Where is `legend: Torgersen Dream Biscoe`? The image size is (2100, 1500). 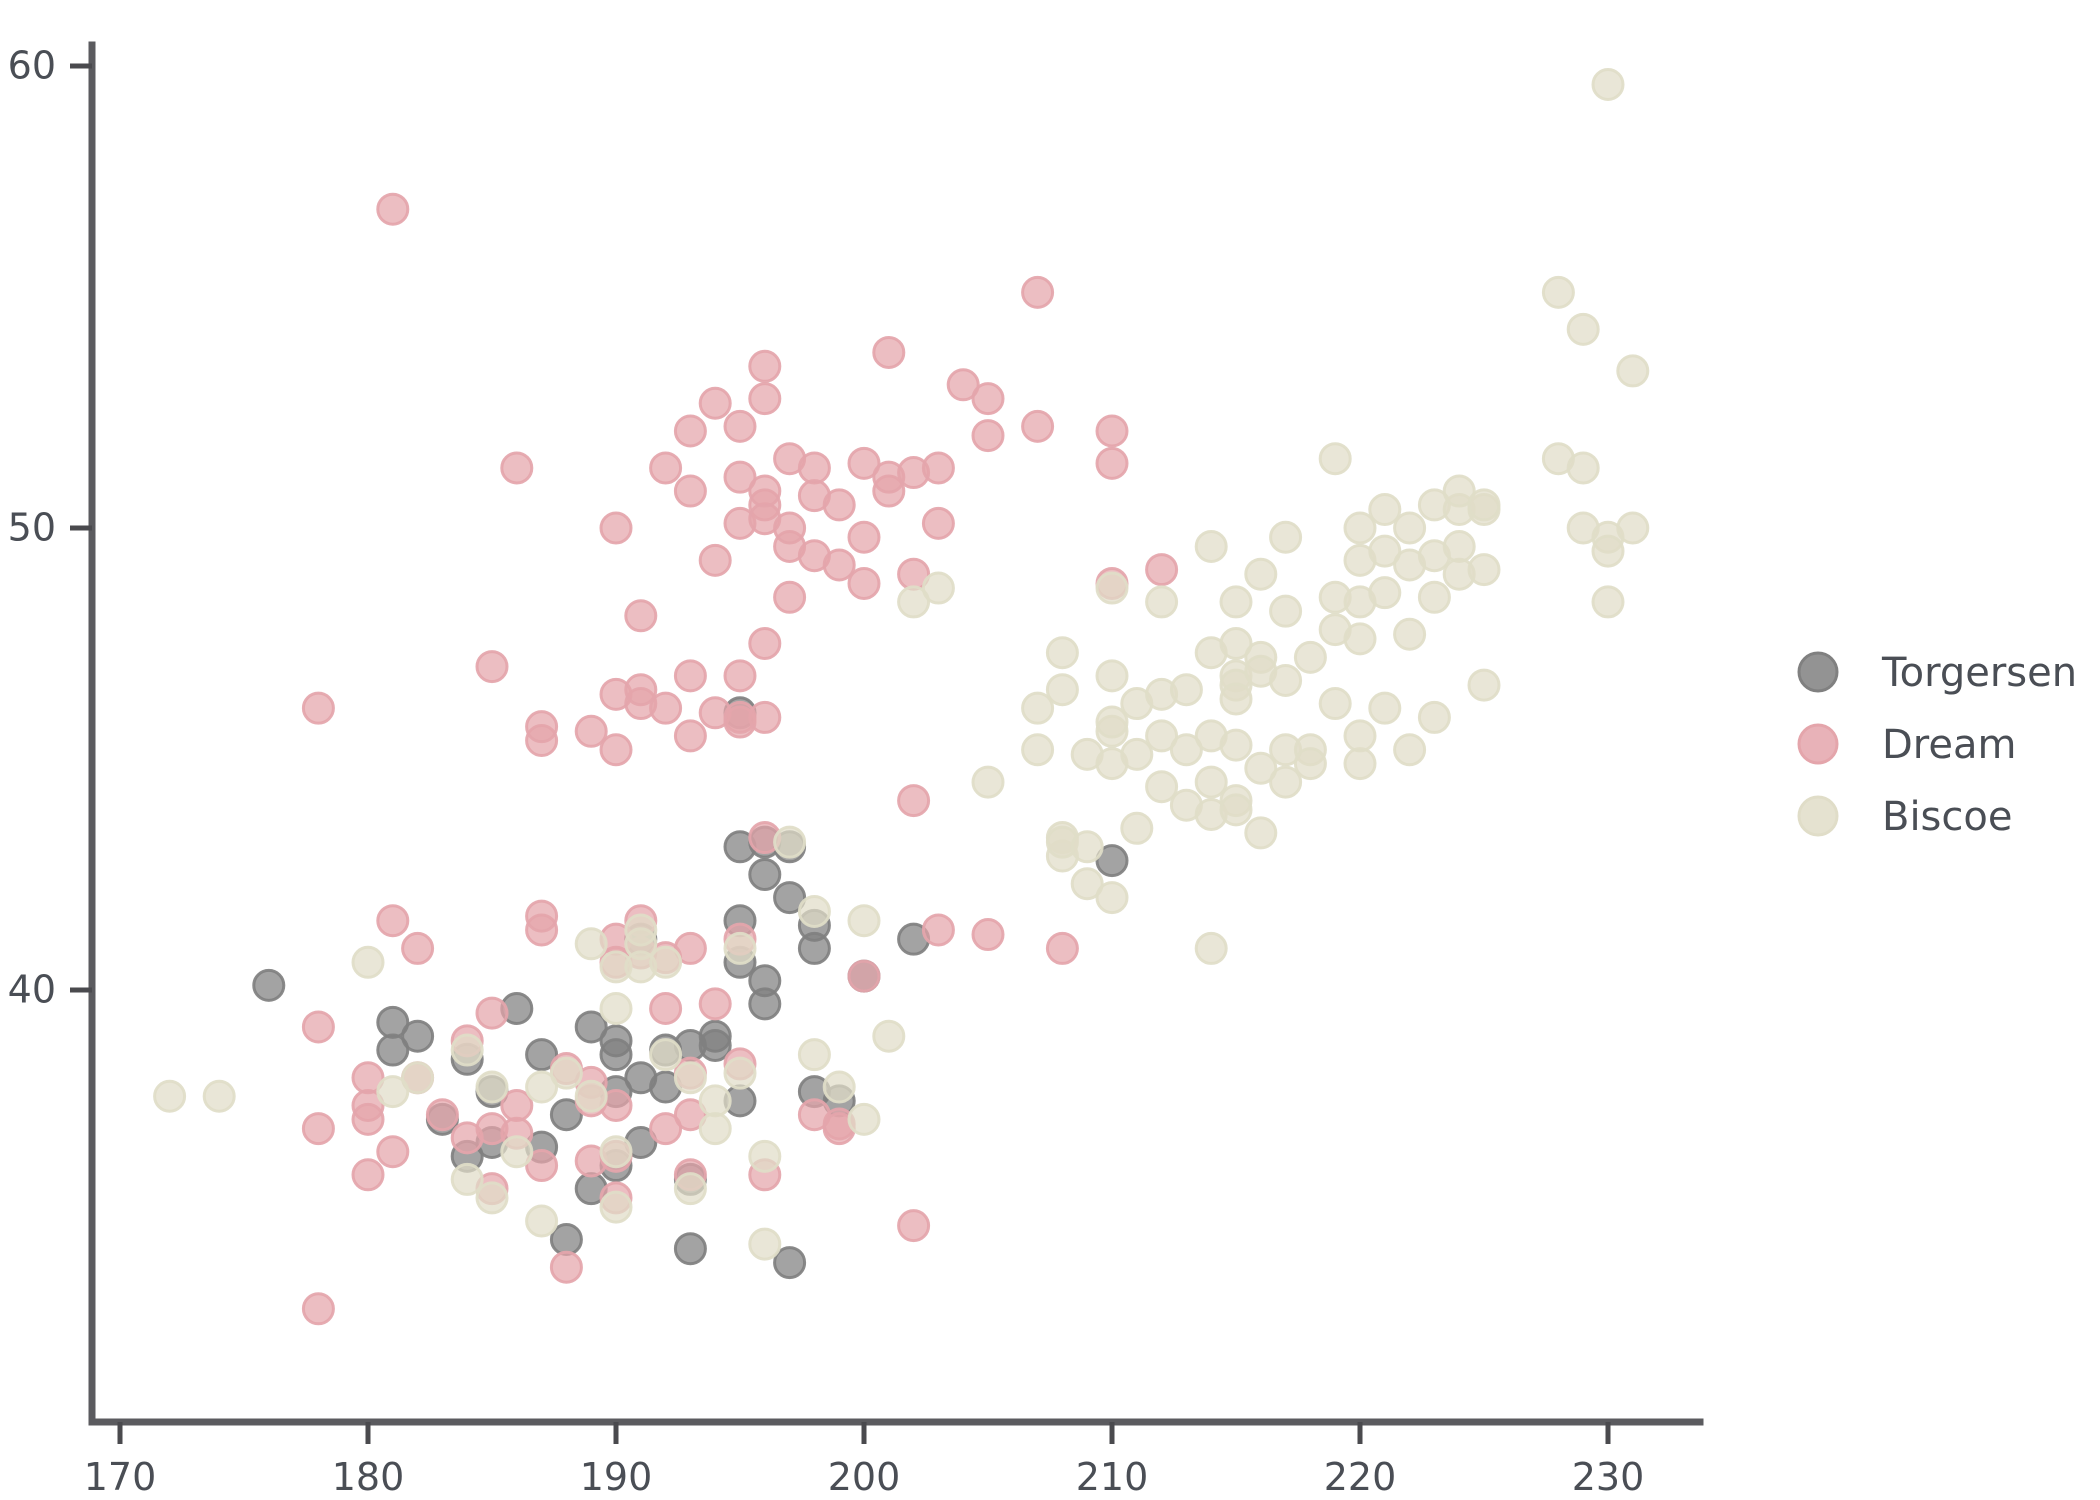 legend: Torgersen Dream Biscoe is located at coordinates (1937, 745).